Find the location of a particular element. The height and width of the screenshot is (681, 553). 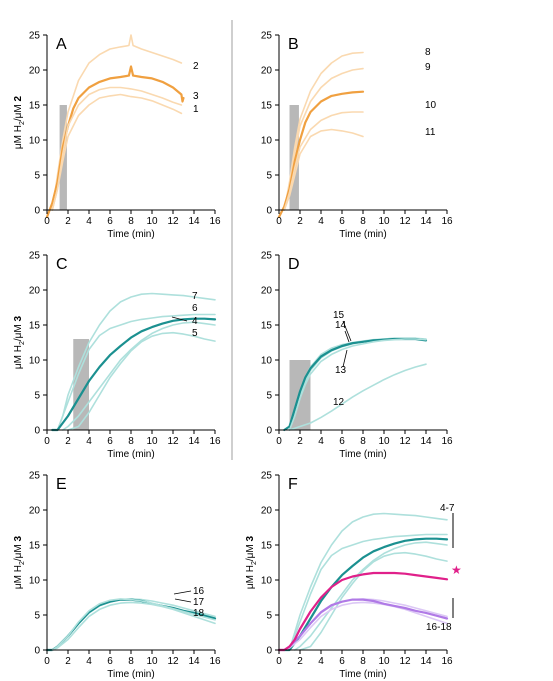

y-axis-label-compound: 2 is located at coordinates (18, 98).